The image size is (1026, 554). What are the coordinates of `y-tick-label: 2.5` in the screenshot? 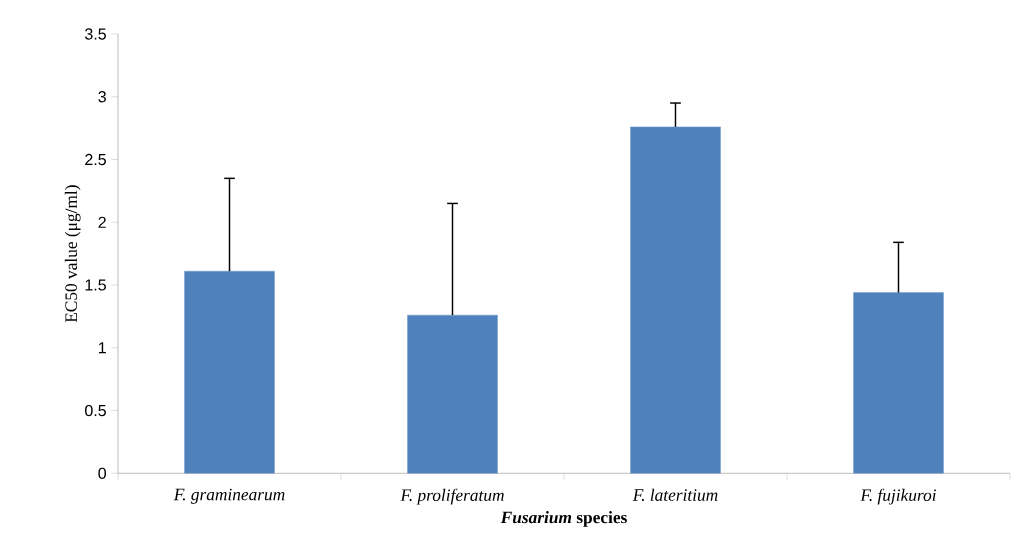 It's located at (95, 159).